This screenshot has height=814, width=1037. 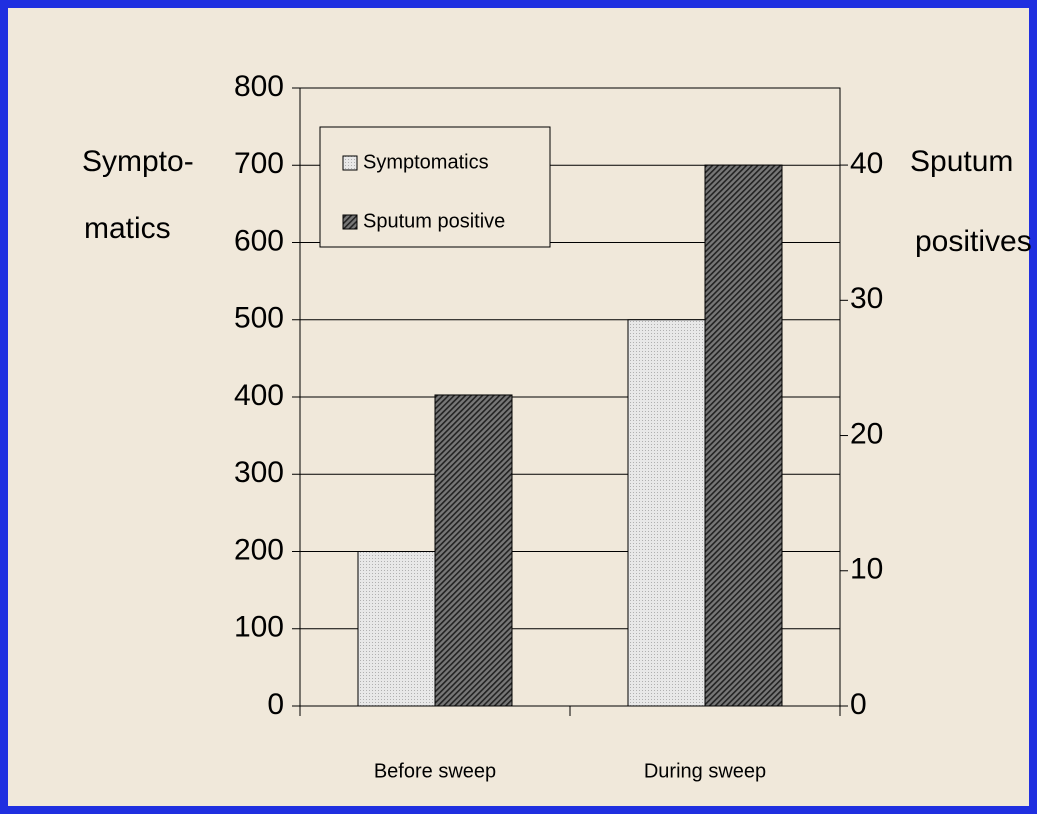 What do you see at coordinates (426, 162) in the screenshot?
I see `legend-label: Symptomatics` at bounding box center [426, 162].